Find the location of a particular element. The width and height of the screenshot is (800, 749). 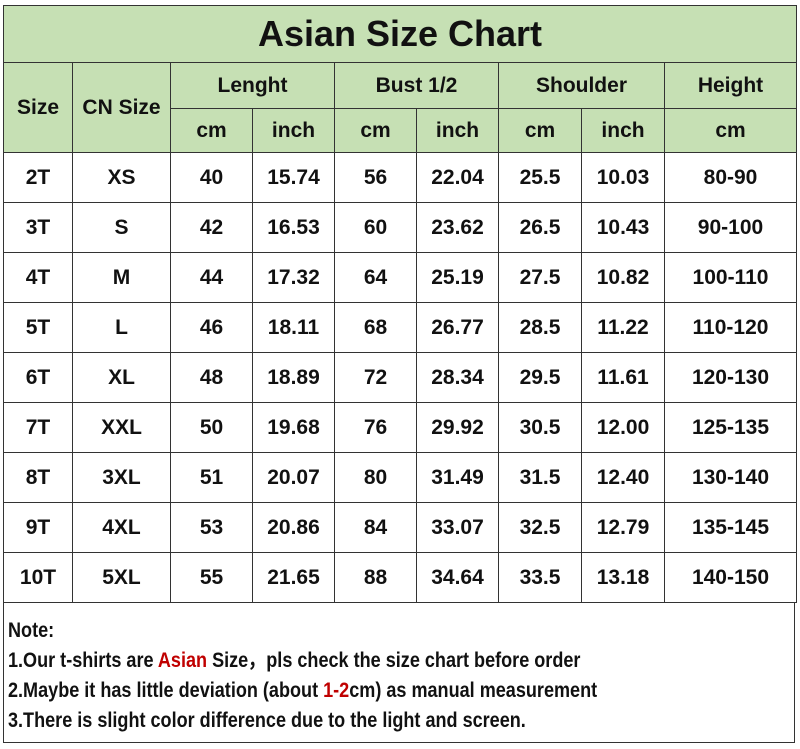

table-row: 3T S 42 16.53 60 23.62 26.5 10.43 90-100 is located at coordinates (400, 227).